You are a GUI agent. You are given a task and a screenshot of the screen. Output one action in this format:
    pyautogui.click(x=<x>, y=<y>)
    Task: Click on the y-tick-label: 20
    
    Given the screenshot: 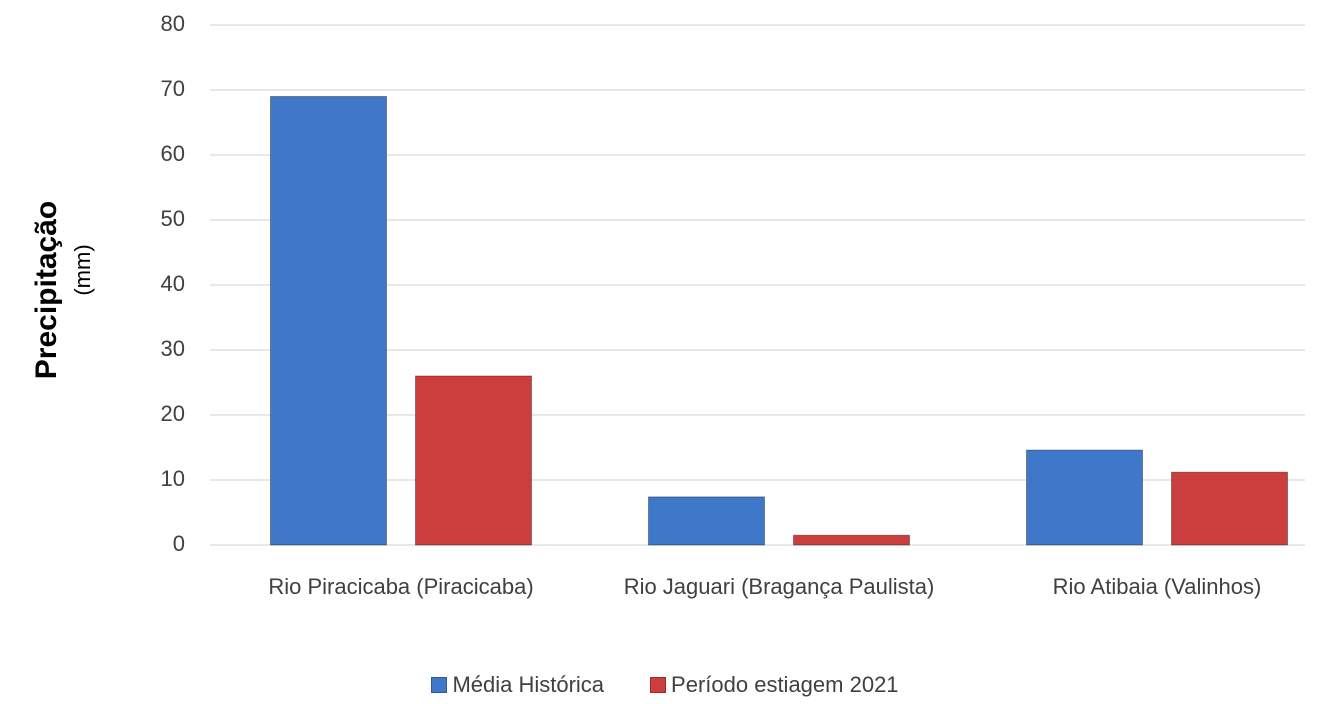 What is the action you would take?
    pyautogui.click(x=173, y=413)
    